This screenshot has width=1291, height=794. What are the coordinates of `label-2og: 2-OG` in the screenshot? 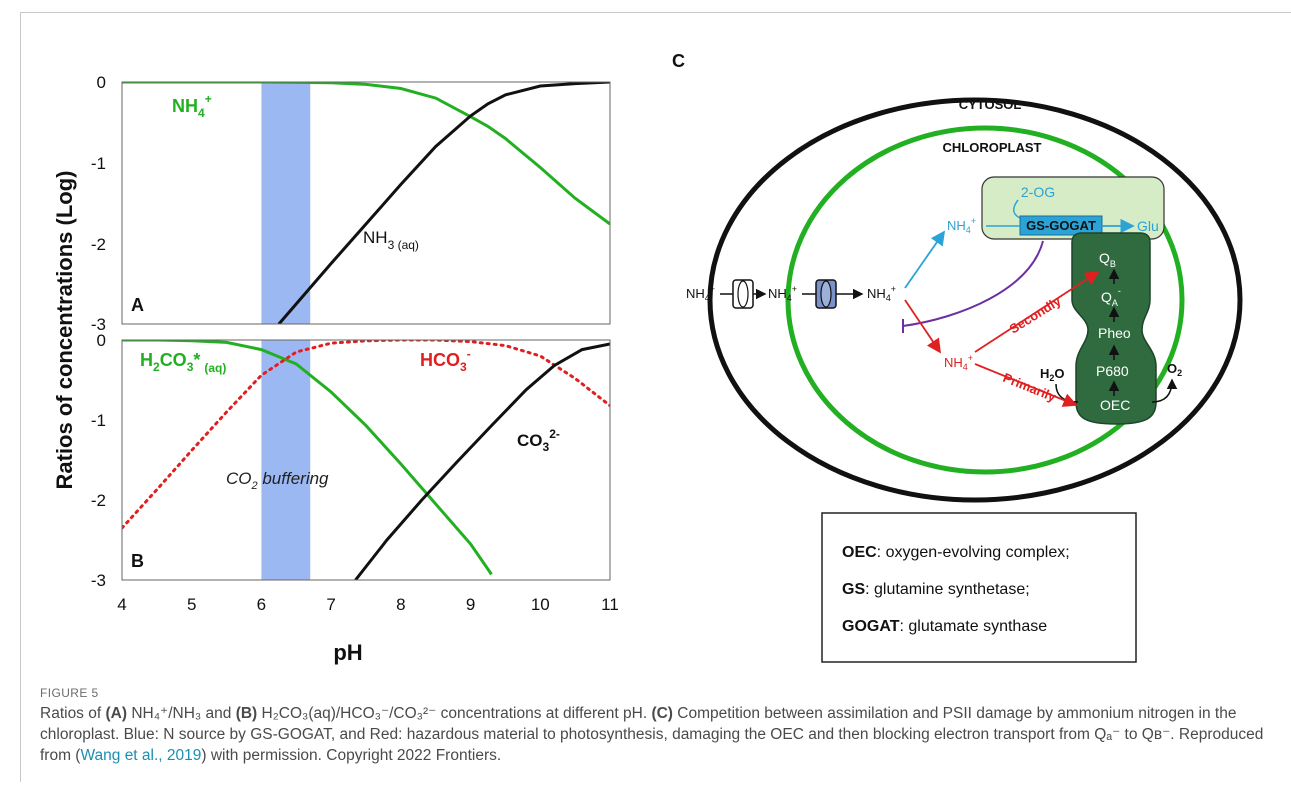 It's located at (1038, 192).